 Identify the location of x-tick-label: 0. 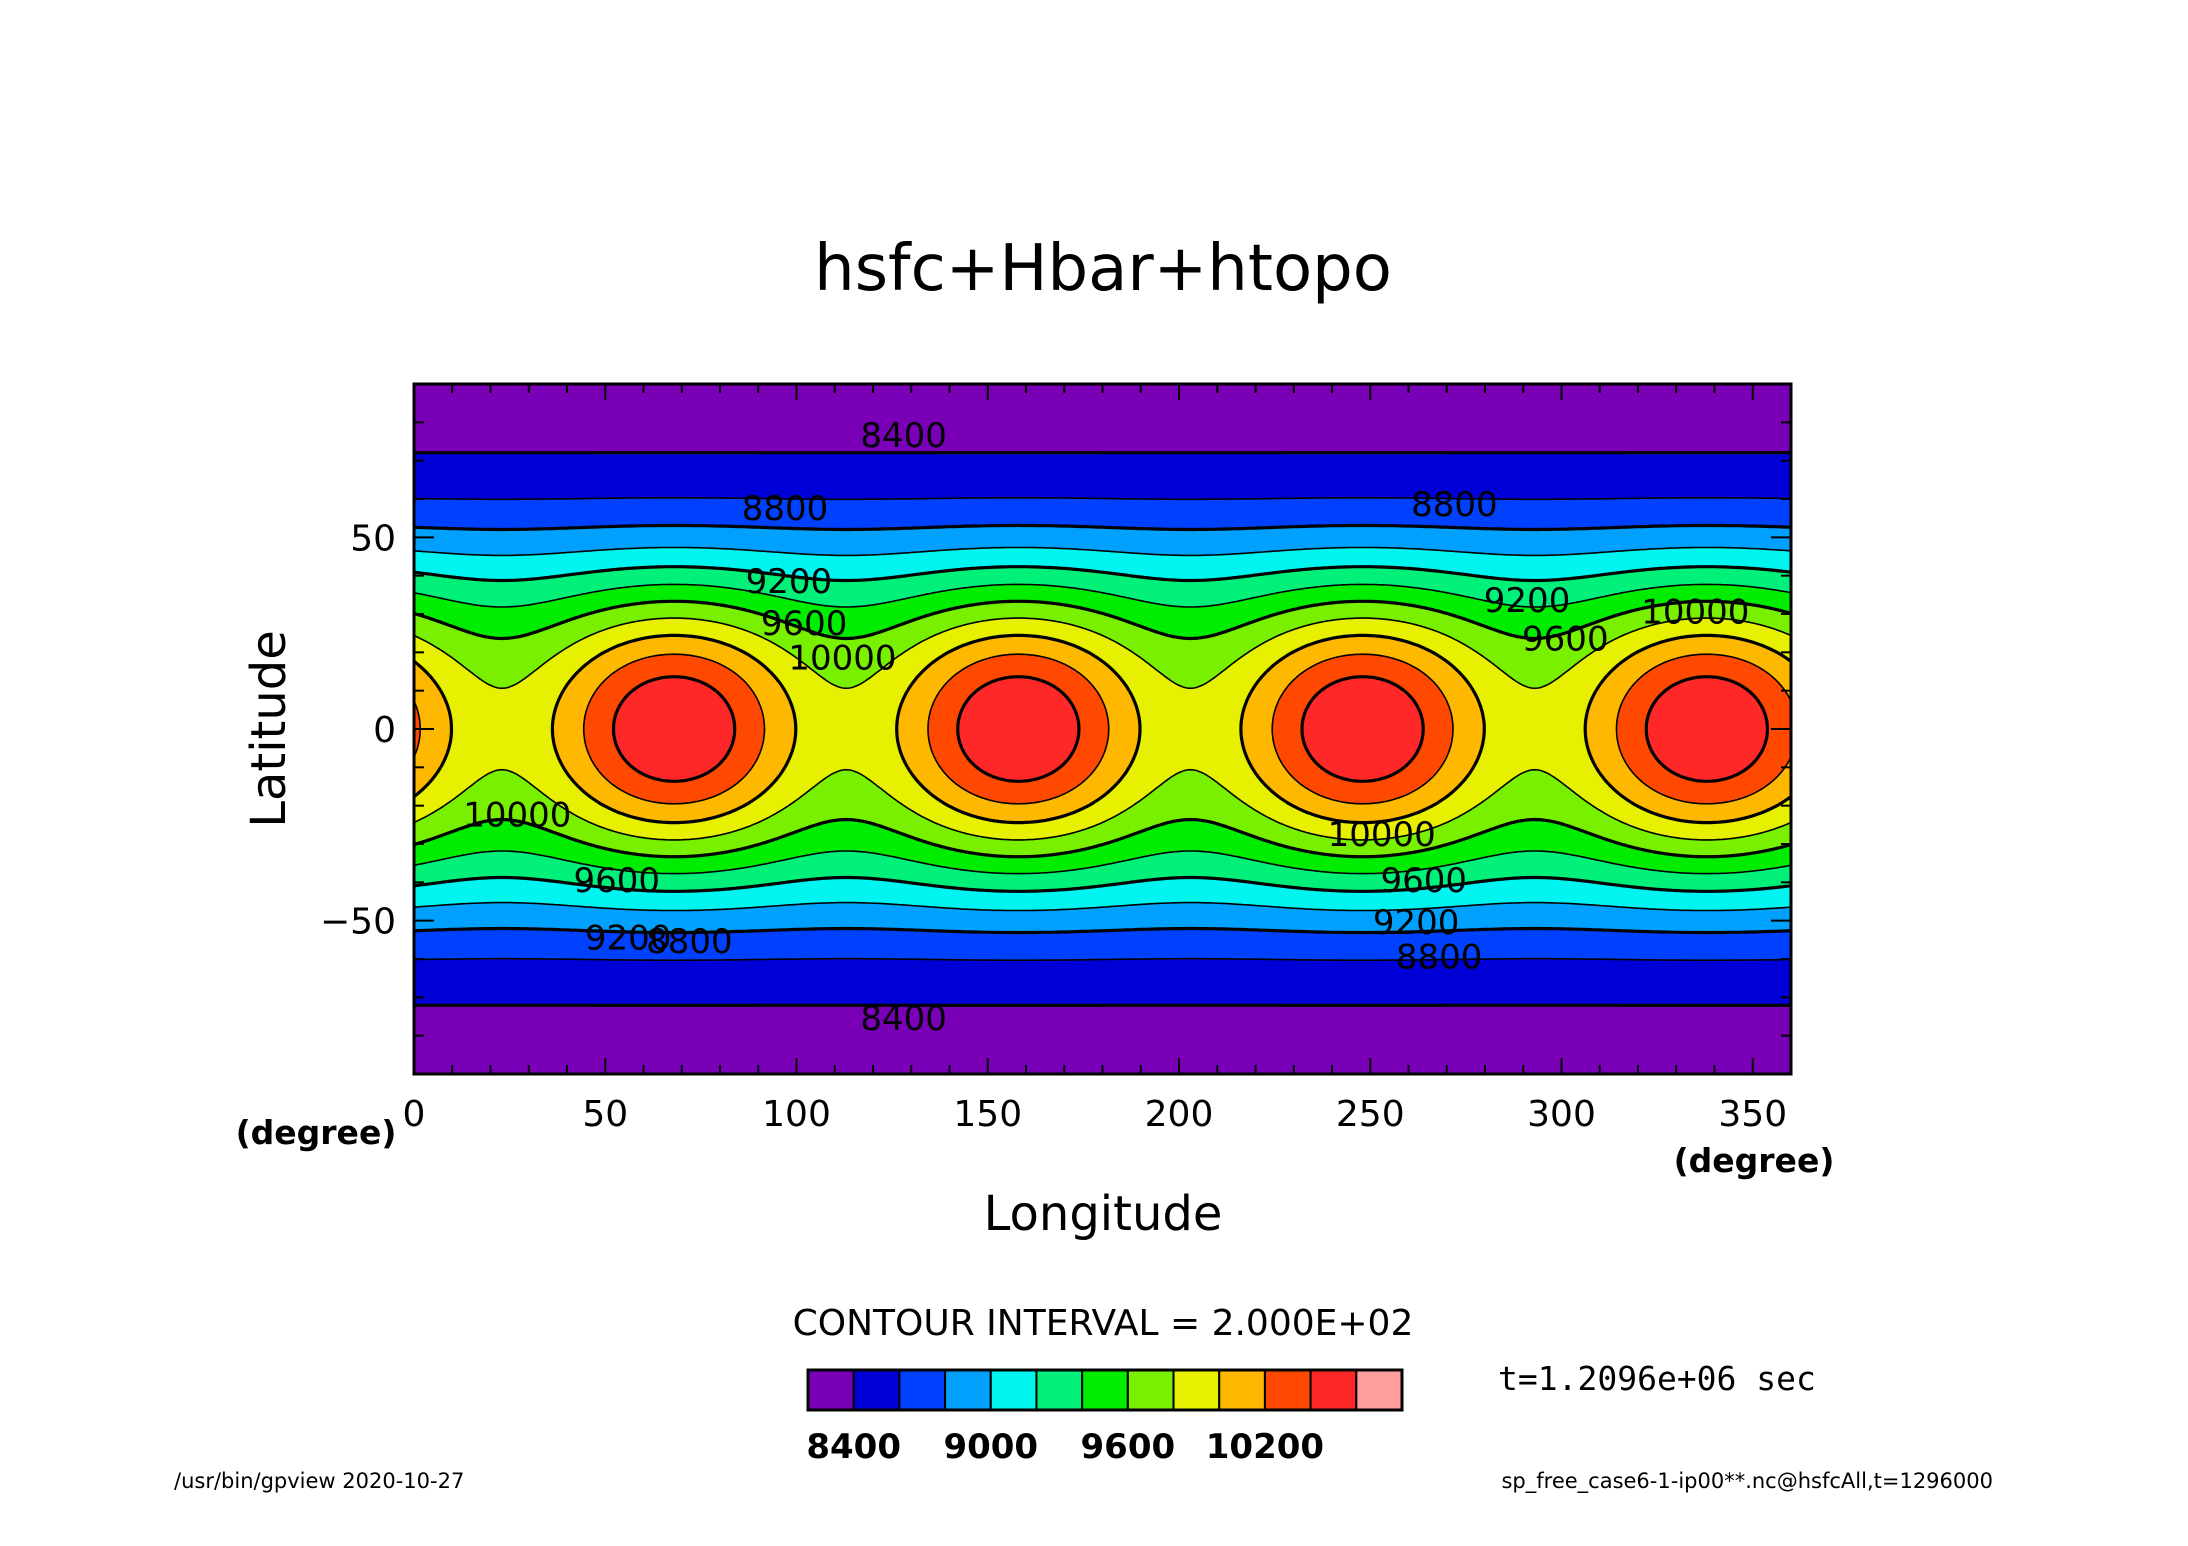
(414, 1114).